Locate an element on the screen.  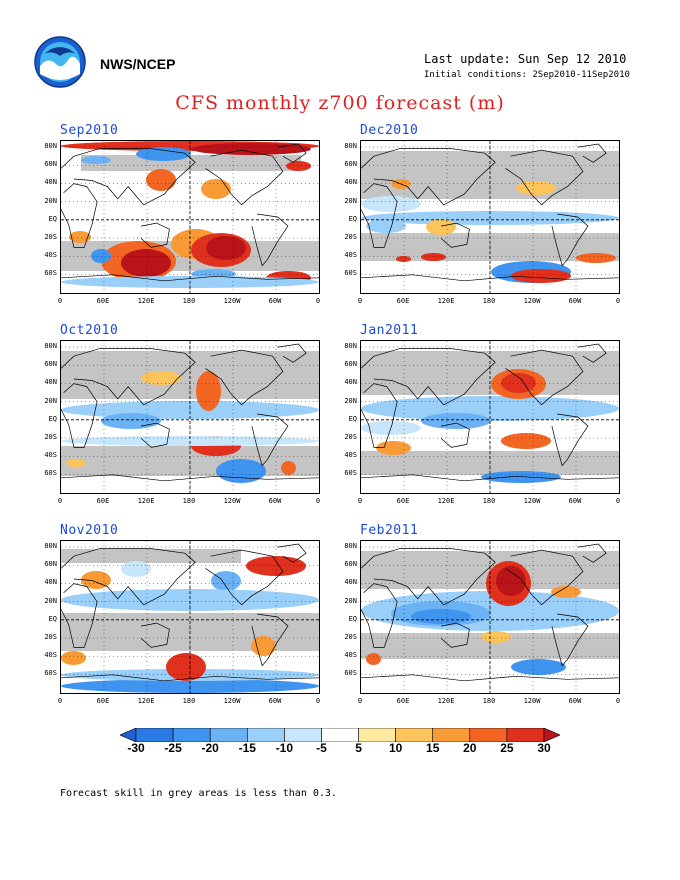
colorbar-tick-label: -30 is located at coordinates (136, 748).